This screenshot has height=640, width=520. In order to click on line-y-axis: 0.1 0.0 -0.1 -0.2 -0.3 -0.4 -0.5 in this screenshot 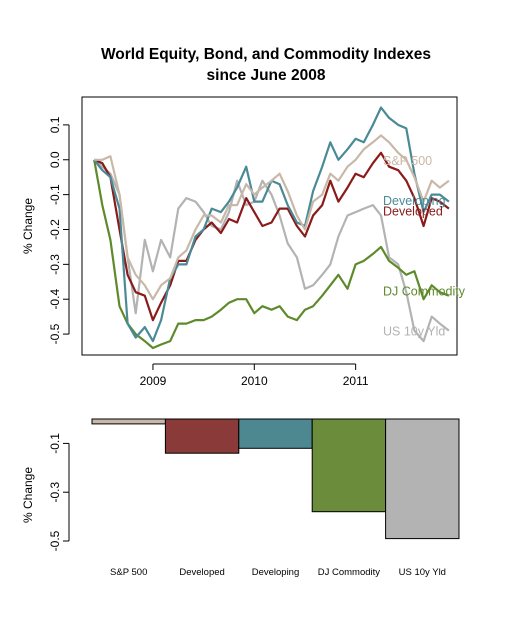, I will do `click(59, 230)`.